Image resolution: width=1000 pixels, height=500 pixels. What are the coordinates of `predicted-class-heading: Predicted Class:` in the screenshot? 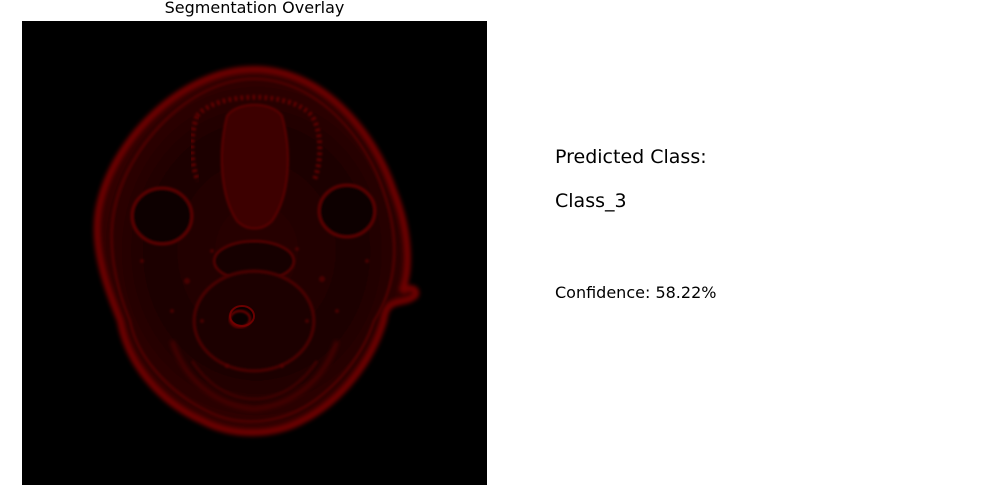 It's located at (631, 157).